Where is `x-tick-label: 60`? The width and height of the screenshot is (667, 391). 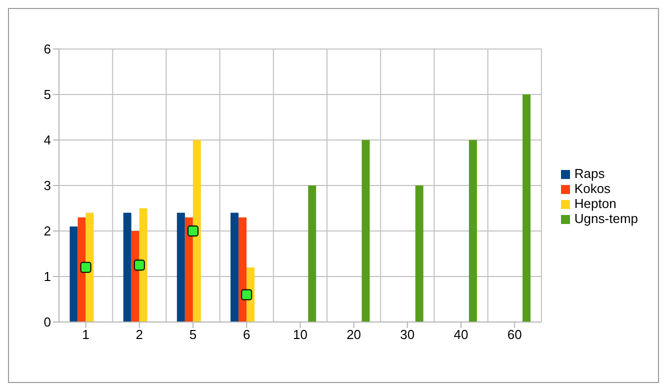 x-tick-label: 60 is located at coordinates (514, 334).